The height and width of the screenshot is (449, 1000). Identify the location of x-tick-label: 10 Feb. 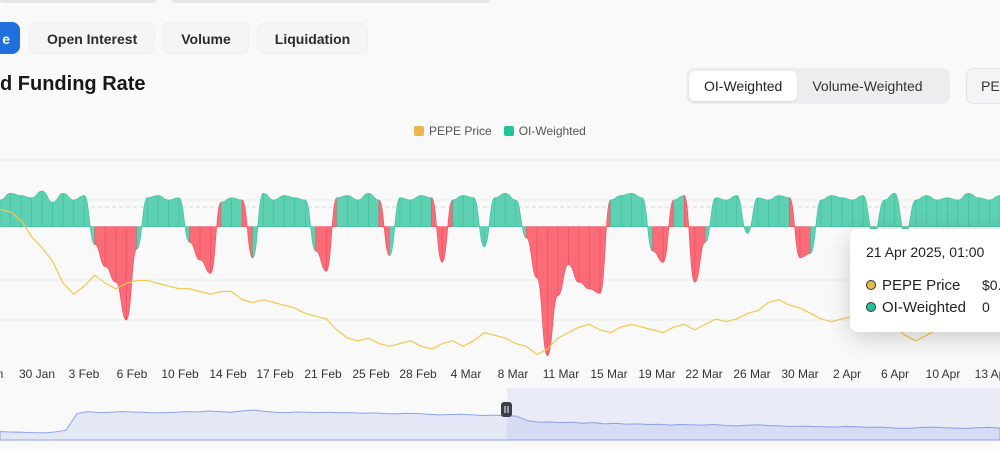
(180, 374).